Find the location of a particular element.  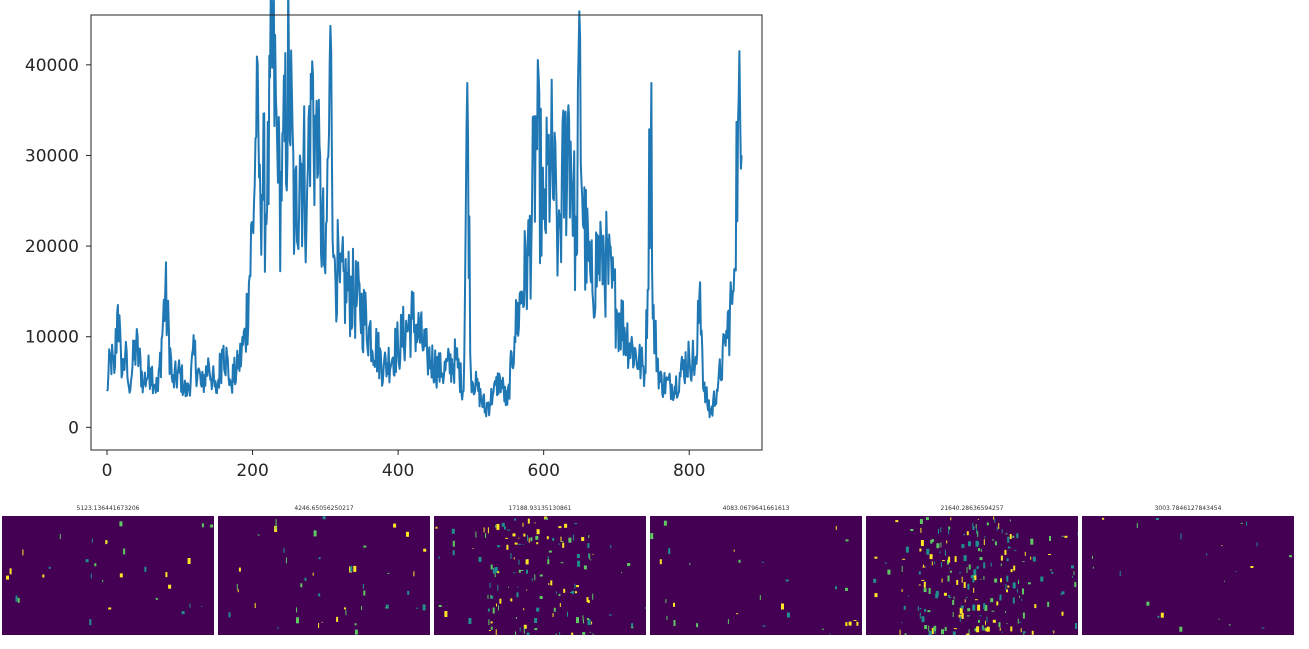

heatmap-image is located at coordinates (972, 575).